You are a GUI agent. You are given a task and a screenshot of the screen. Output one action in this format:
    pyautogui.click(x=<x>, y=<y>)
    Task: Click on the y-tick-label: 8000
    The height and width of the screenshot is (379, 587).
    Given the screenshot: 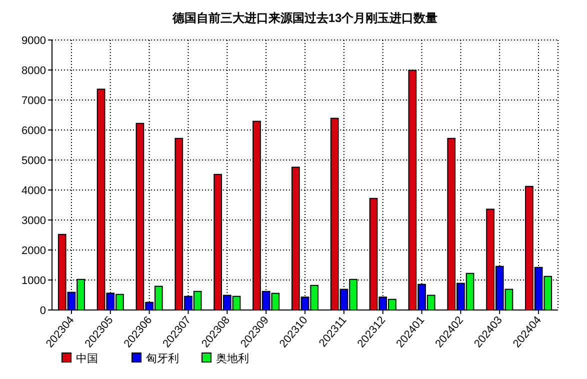 What is the action you would take?
    pyautogui.click(x=34, y=71)
    